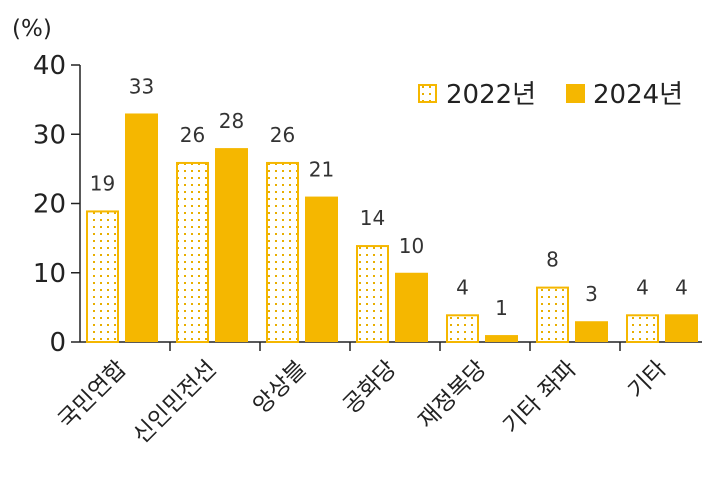 This screenshot has height=487, width=702. Describe the element at coordinates (49, 205) in the screenshot. I see `y-tick-label: 20` at that location.